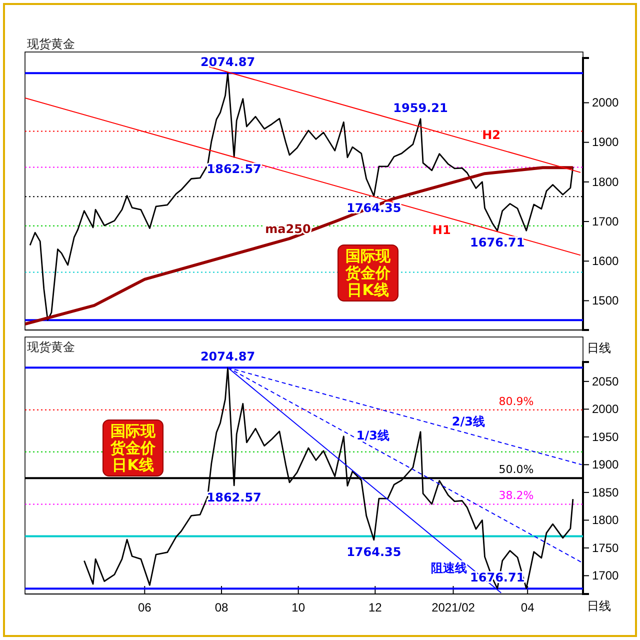 This screenshot has height=640, width=640. What do you see at coordinates (373, 435) in the screenshot?
I see `series-label: 1/3线` at bounding box center [373, 435].